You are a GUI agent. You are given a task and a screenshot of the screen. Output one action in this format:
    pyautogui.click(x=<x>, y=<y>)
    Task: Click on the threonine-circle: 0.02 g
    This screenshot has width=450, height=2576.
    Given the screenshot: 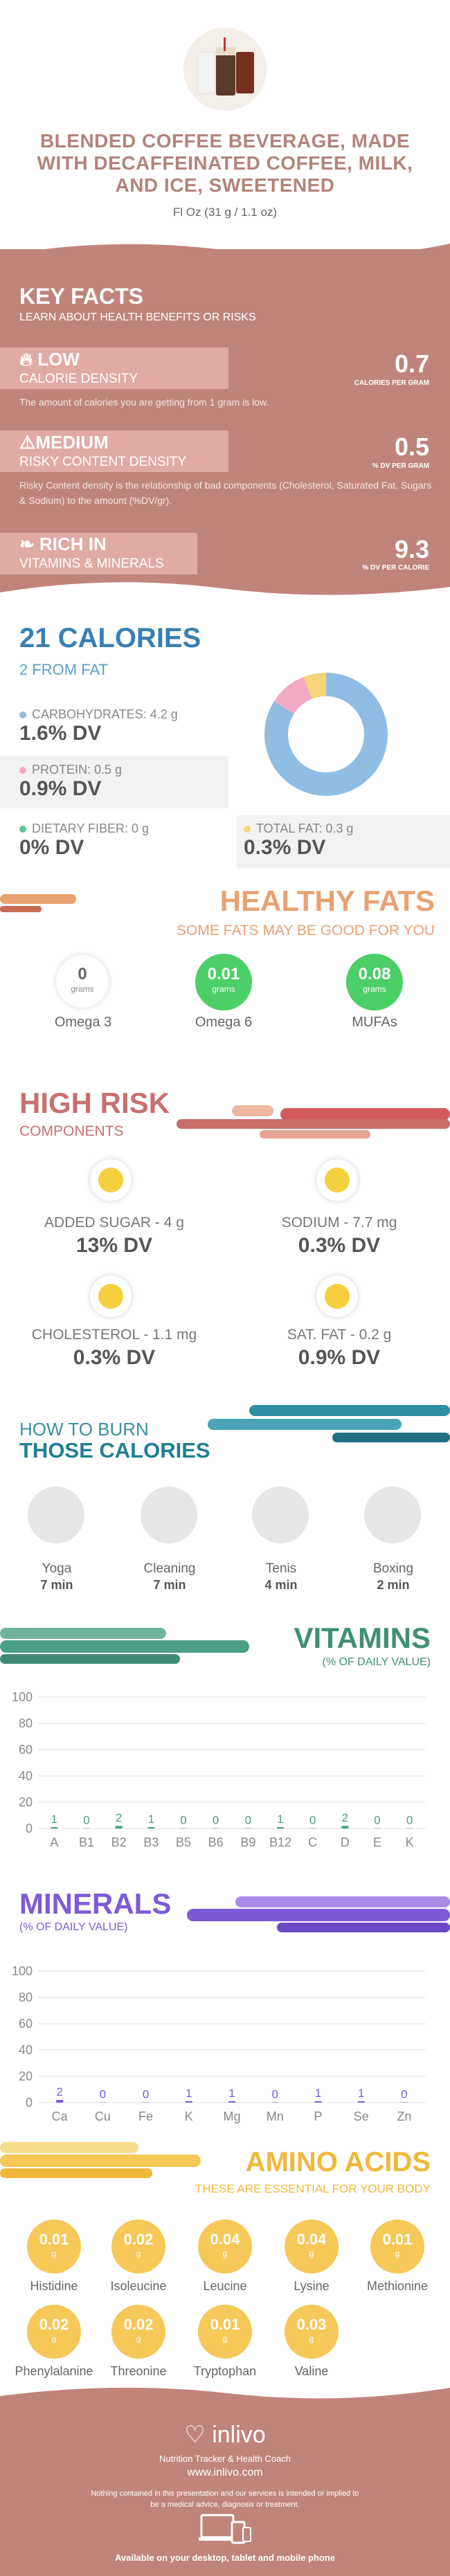 What is the action you would take?
    pyautogui.click(x=138, y=2332)
    